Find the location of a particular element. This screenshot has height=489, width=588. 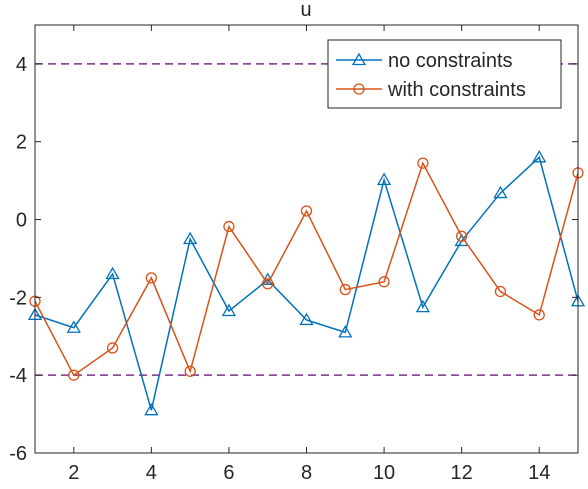

x-tick-label-12: 12 is located at coordinates (462, 473).